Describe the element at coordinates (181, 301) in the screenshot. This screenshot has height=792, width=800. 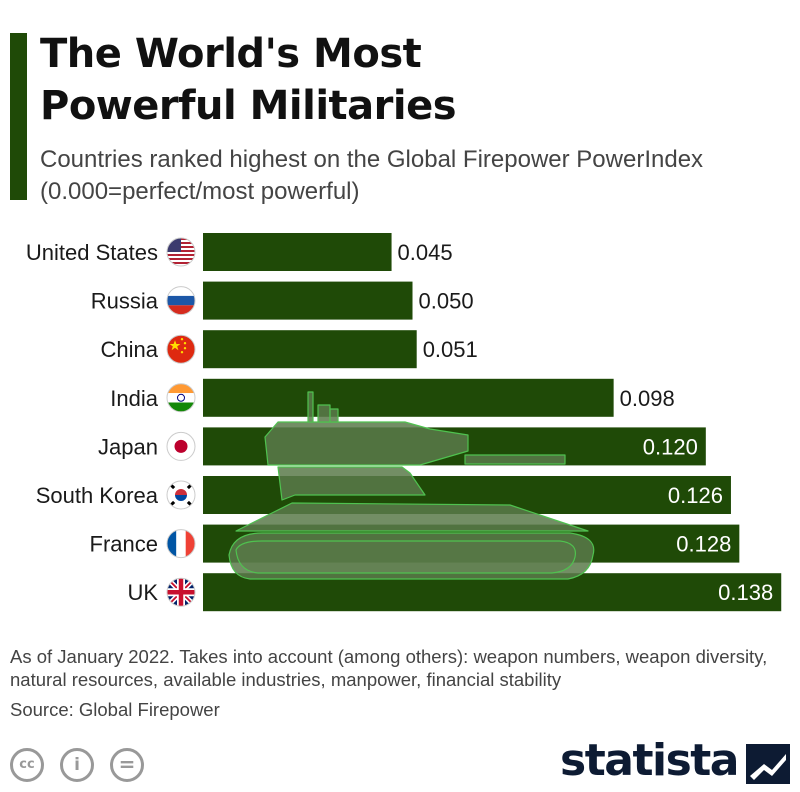
I see `russia-flag-icon` at that location.